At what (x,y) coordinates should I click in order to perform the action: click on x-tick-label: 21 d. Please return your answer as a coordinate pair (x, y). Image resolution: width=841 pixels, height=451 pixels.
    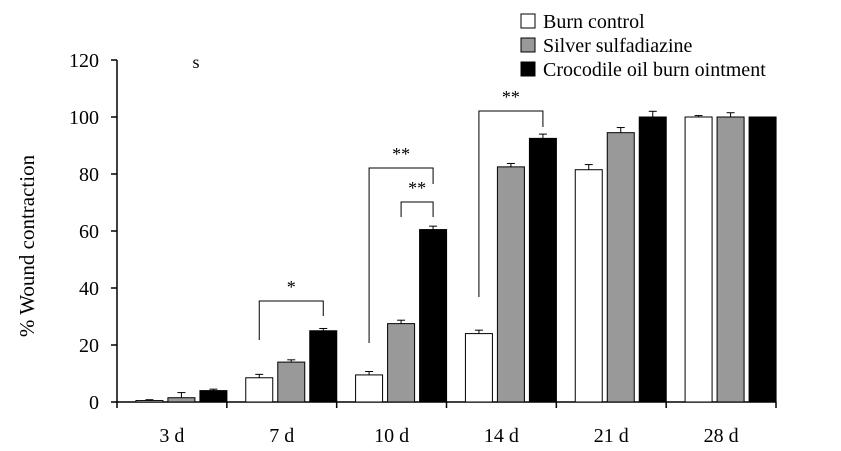
    Looking at the image, I should click on (611, 436).